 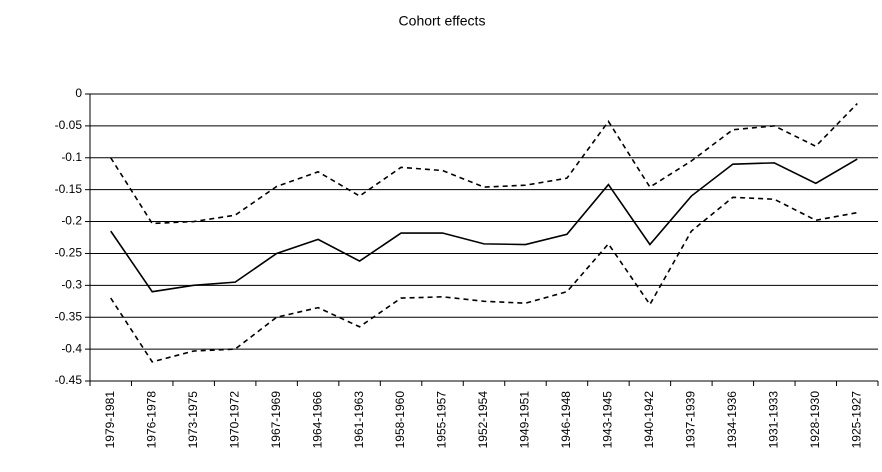 I want to click on x-tick-label: 1949-1951, so click(x=525, y=420).